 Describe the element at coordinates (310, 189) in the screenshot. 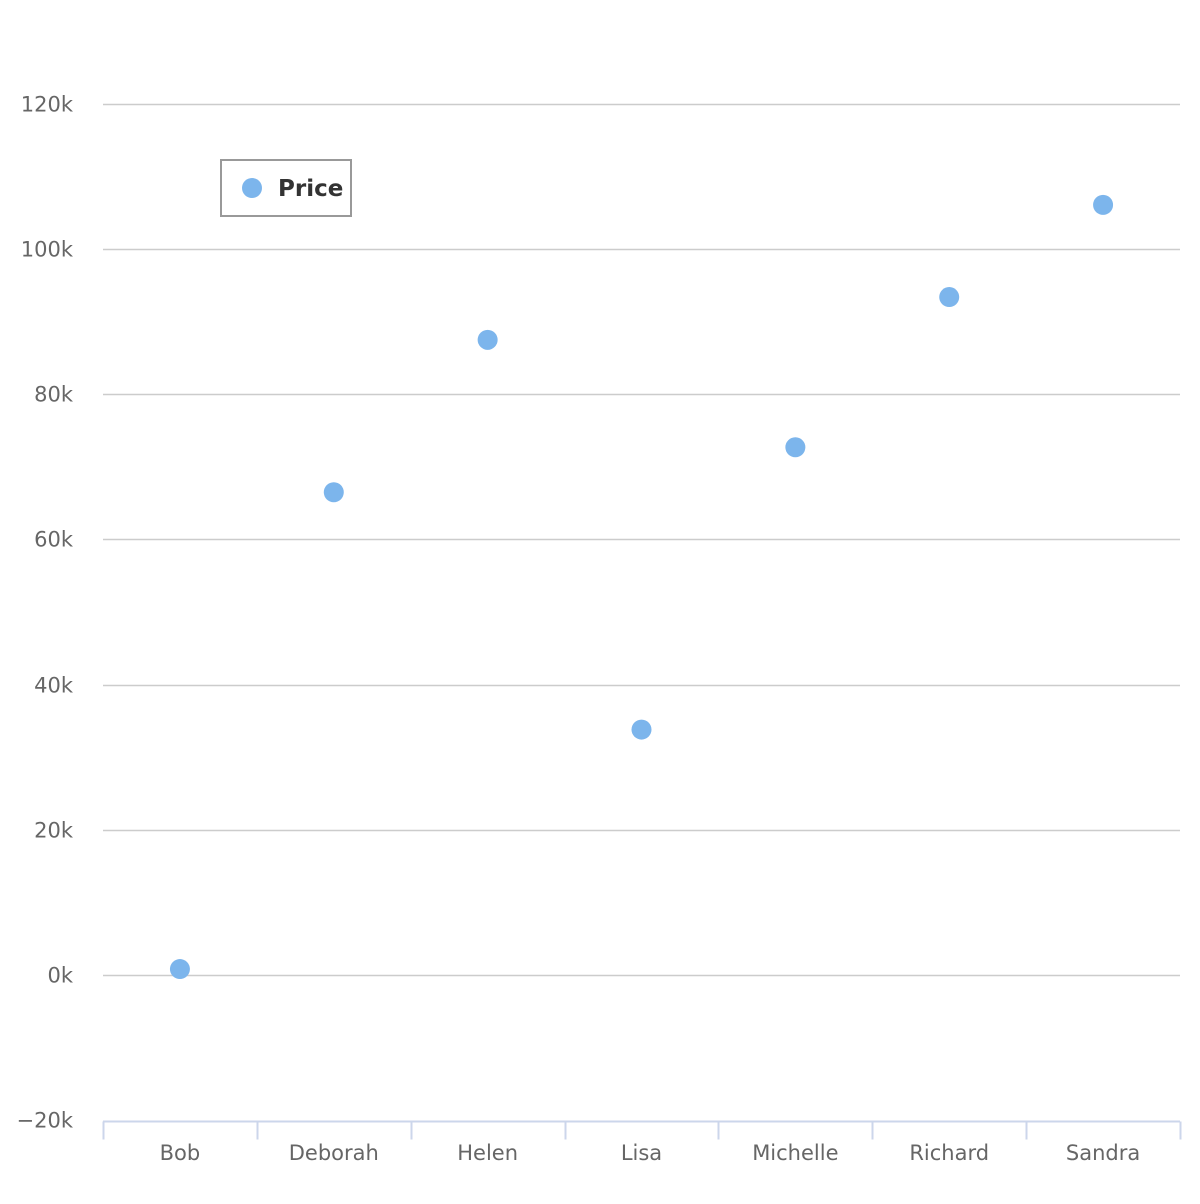

I see `legend-label: Price` at that location.